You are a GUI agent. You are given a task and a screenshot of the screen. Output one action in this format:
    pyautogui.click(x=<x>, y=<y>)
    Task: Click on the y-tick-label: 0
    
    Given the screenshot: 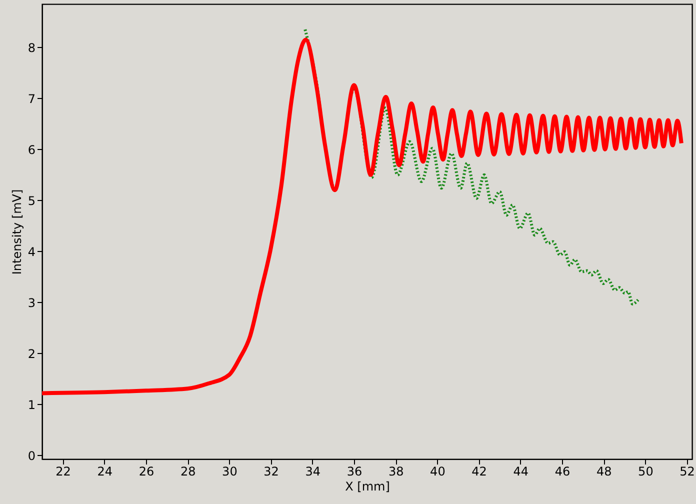 What is the action you would take?
    pyautogui.click(x=32, y=455)
    